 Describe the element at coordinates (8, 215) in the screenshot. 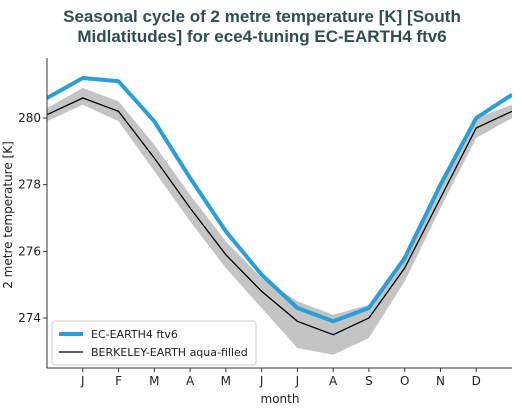

I see `y-axis-label: 2 metre temperature [K]` at that location.